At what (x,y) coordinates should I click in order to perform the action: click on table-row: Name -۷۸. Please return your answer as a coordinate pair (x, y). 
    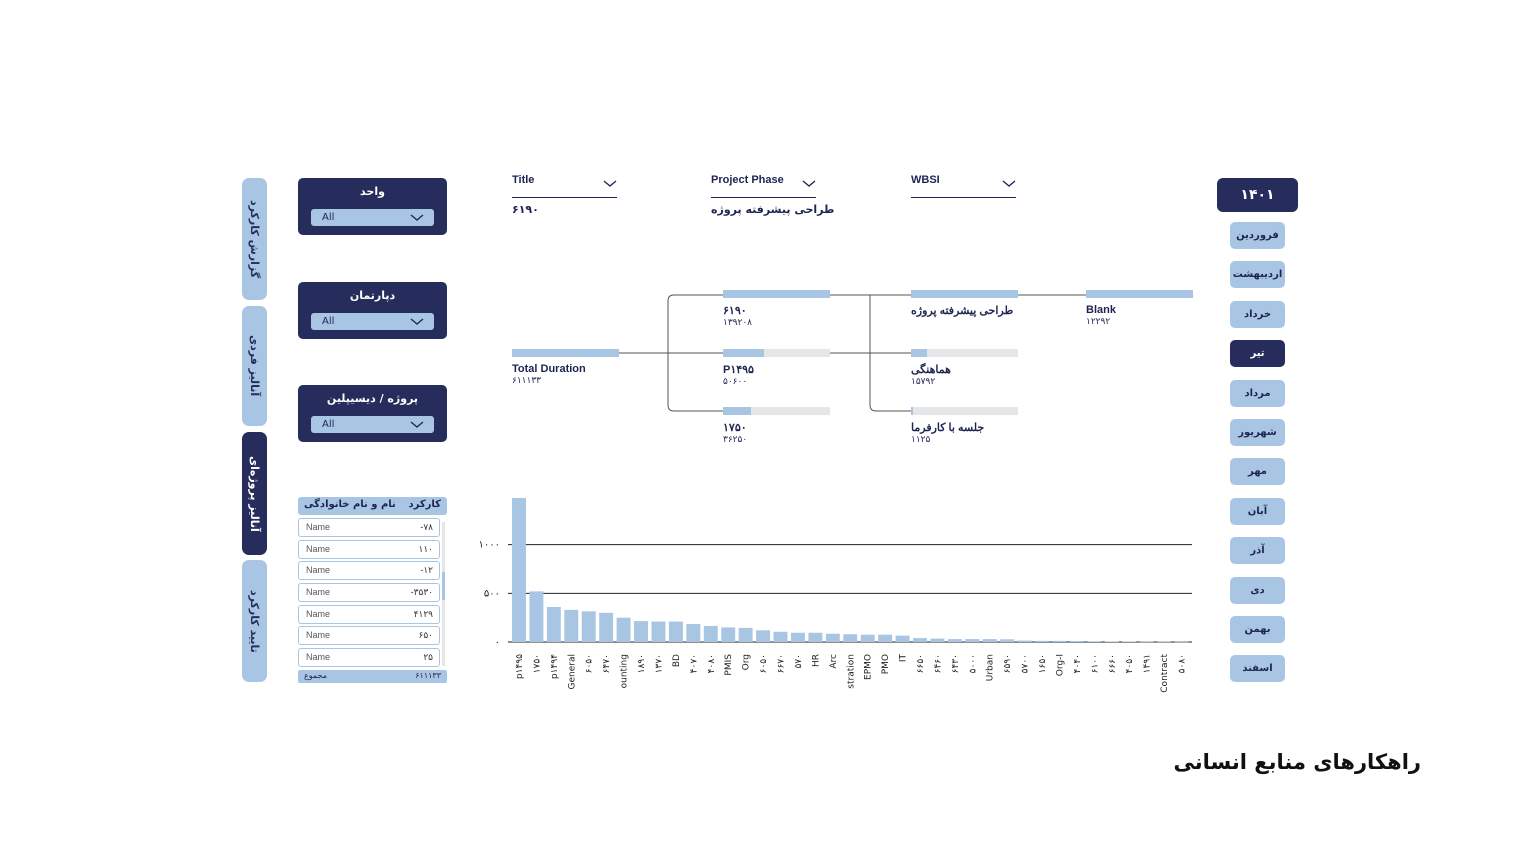
    Looking at the image, I should click on (369, 527).